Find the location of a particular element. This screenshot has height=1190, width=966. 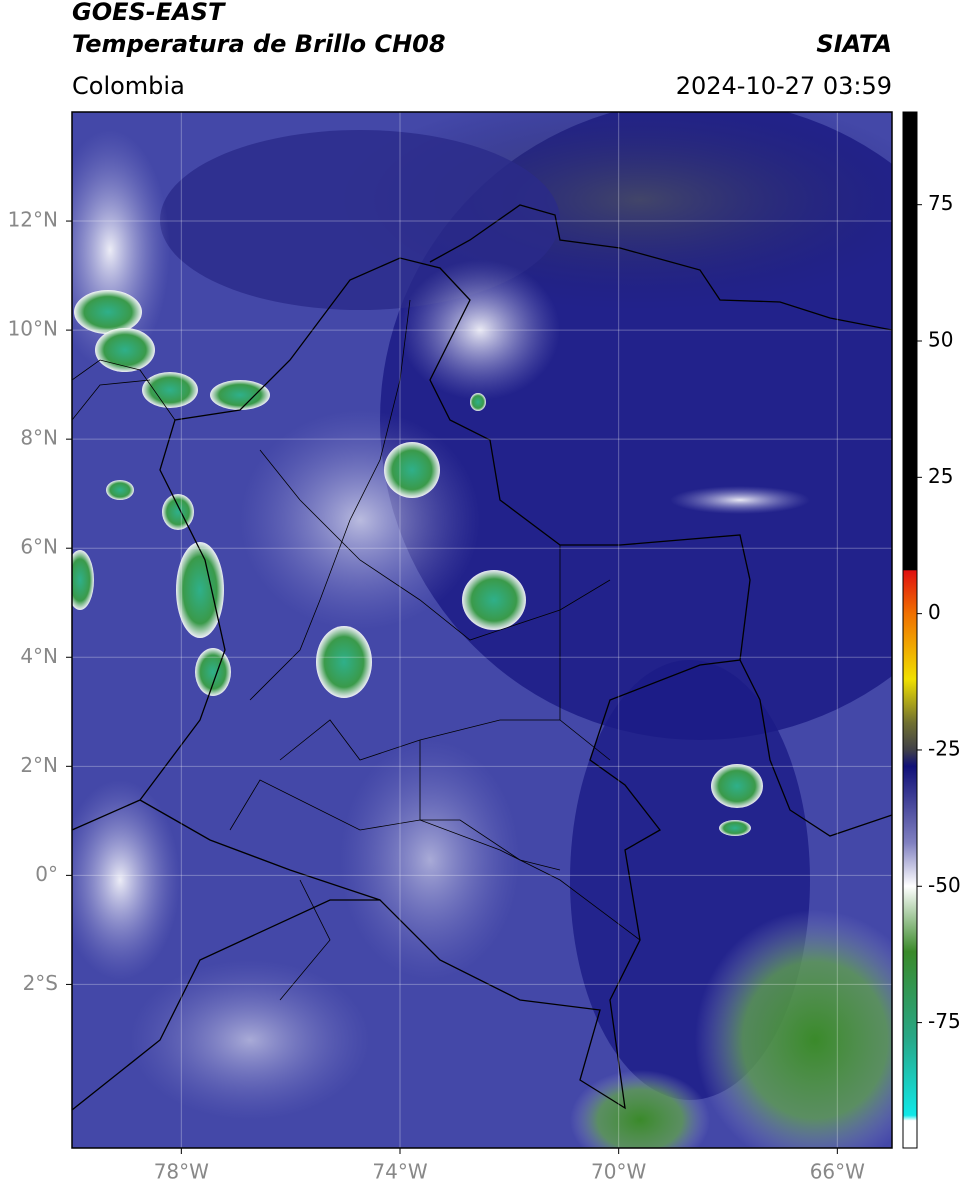

colorbar-tick-label: 25 is located at coordinates (940, 476).